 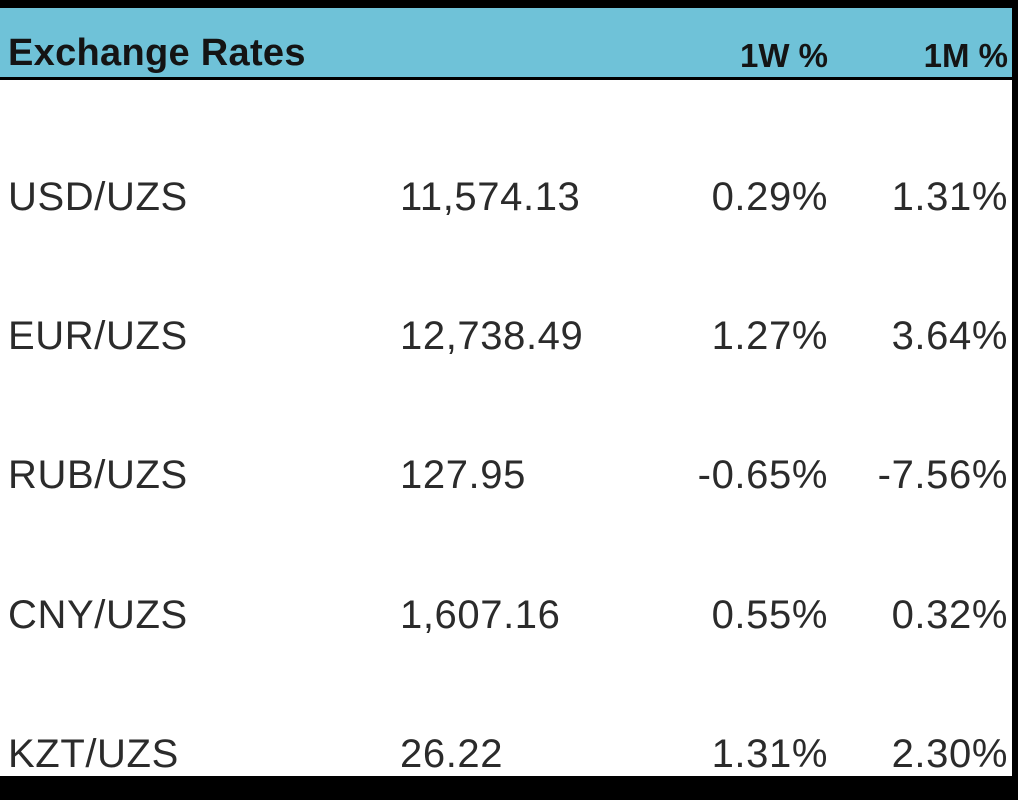 I want to click on change-1w: 1.27%, so click(x=769, y=336).